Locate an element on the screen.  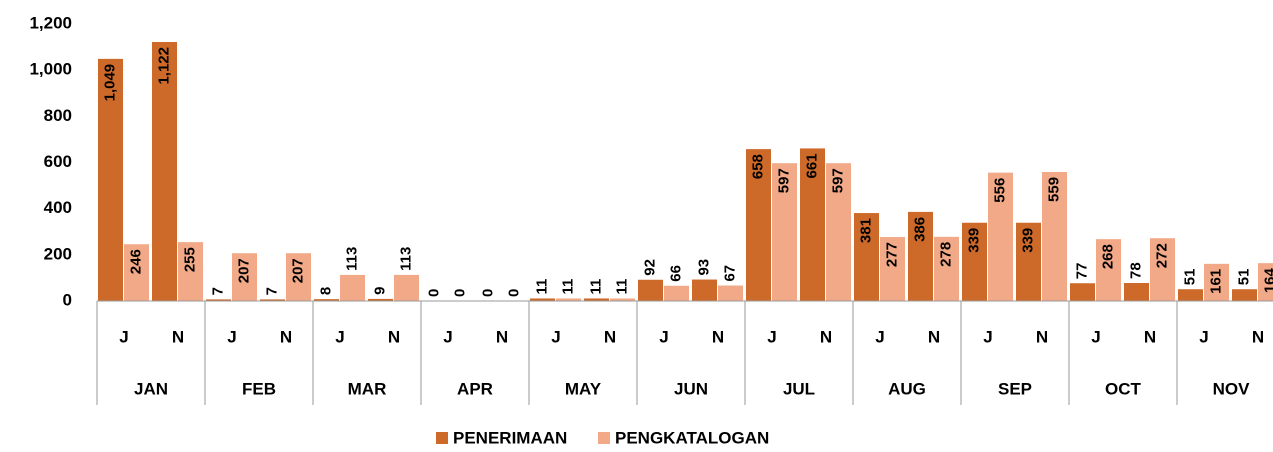
data-label: 67 is located at coordinates (729, 273).